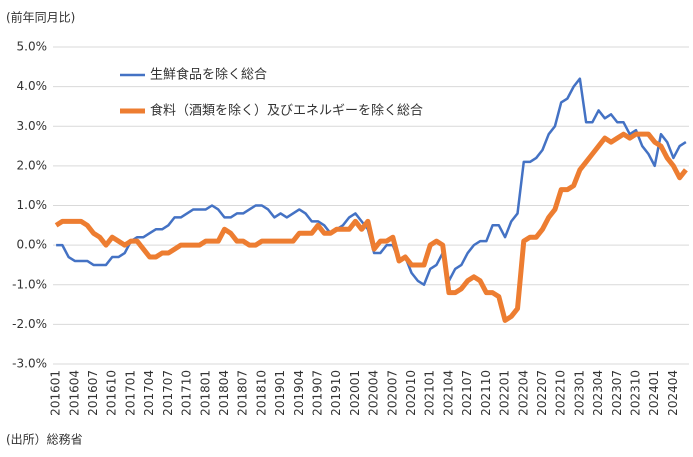 Image resolution: width=693 pixels, height=457 pixels. I want to click on x-tick-label: 202104, so click(448, 393).